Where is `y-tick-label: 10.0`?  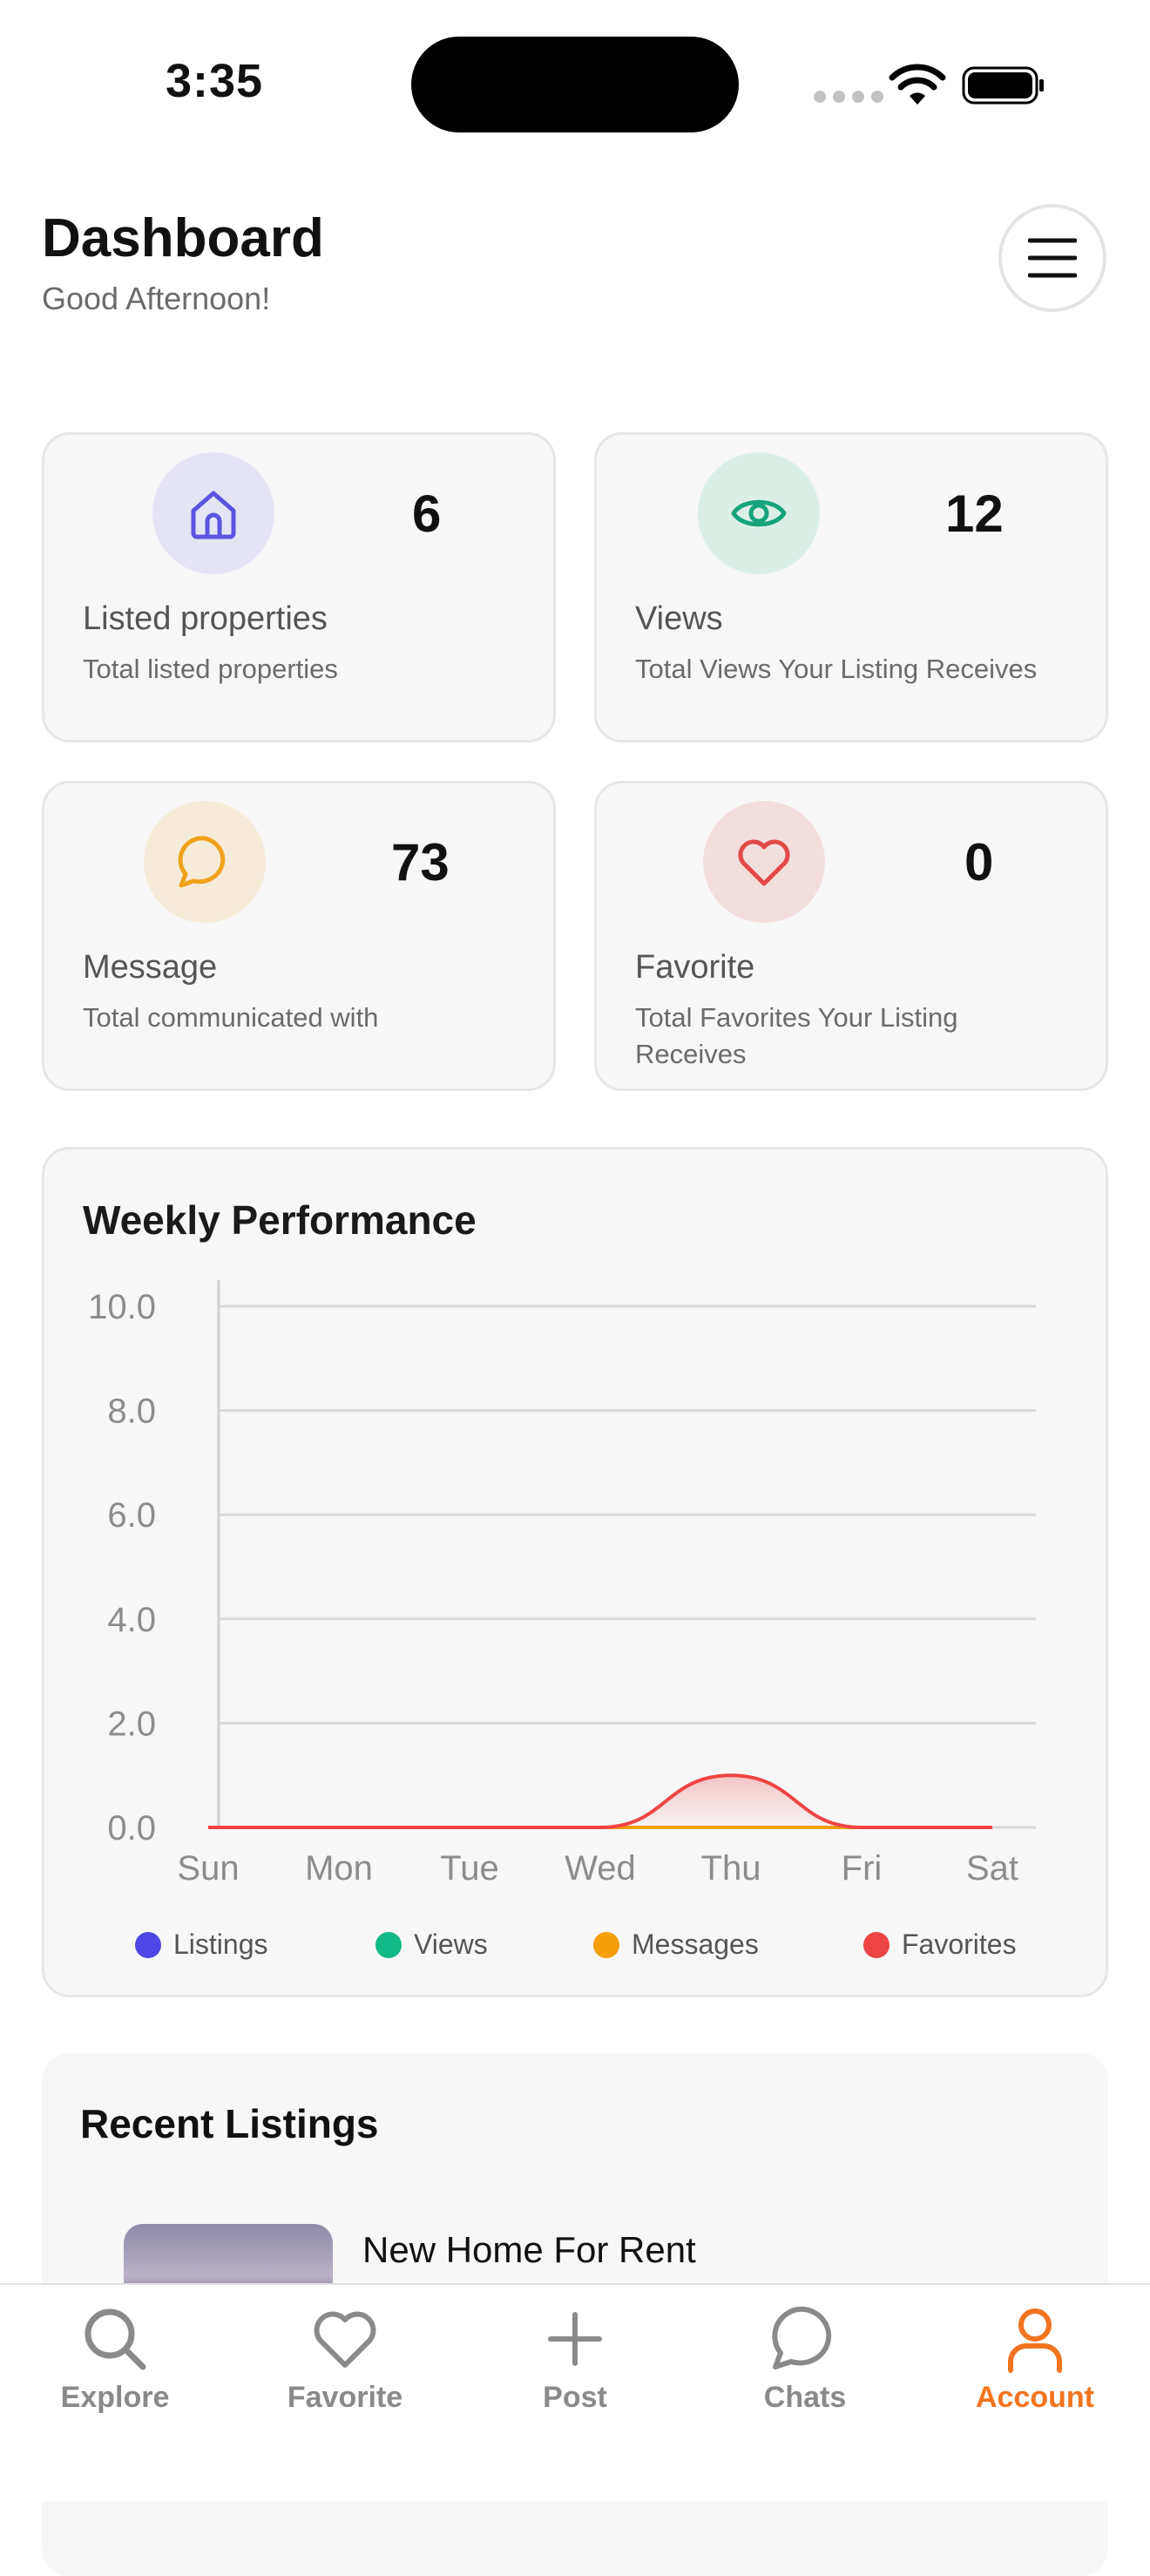
y-tick-label: 10.0 is located at coordinates (122, 1307).